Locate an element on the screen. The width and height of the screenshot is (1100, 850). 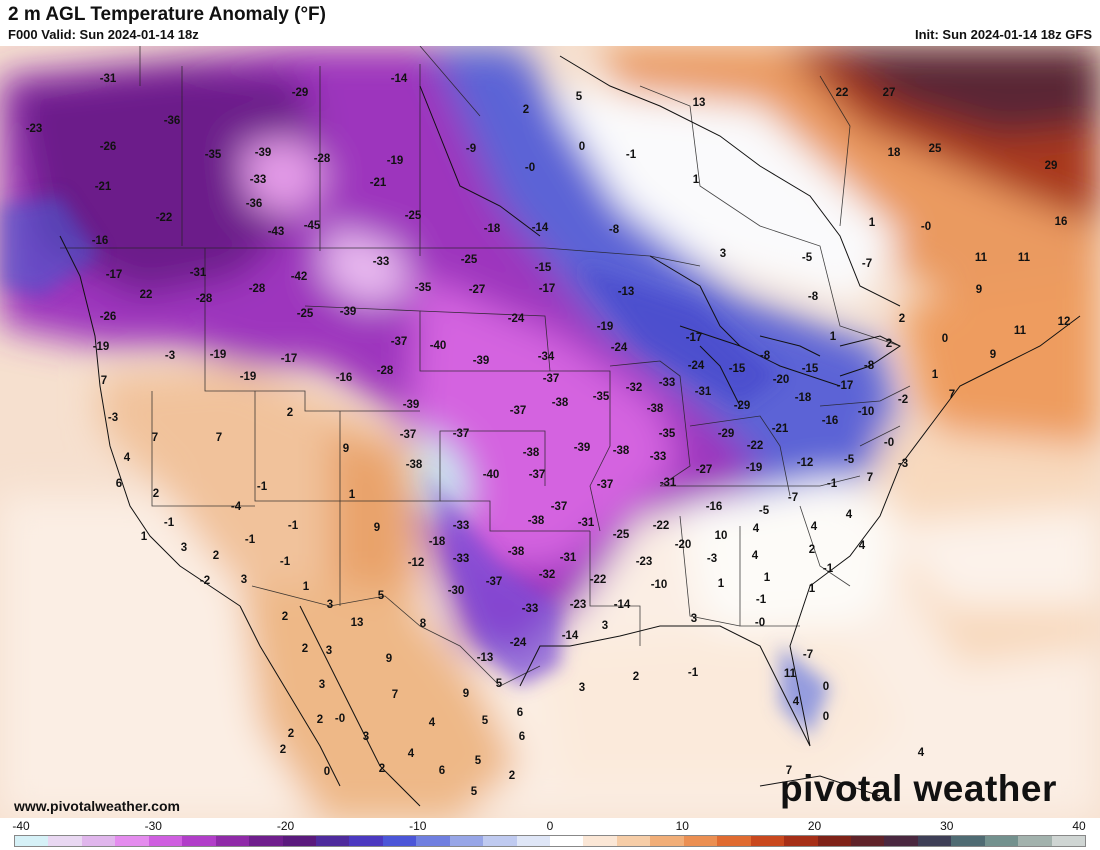
colorbar-tick-label: 20 is located at coordinates (814, 826).